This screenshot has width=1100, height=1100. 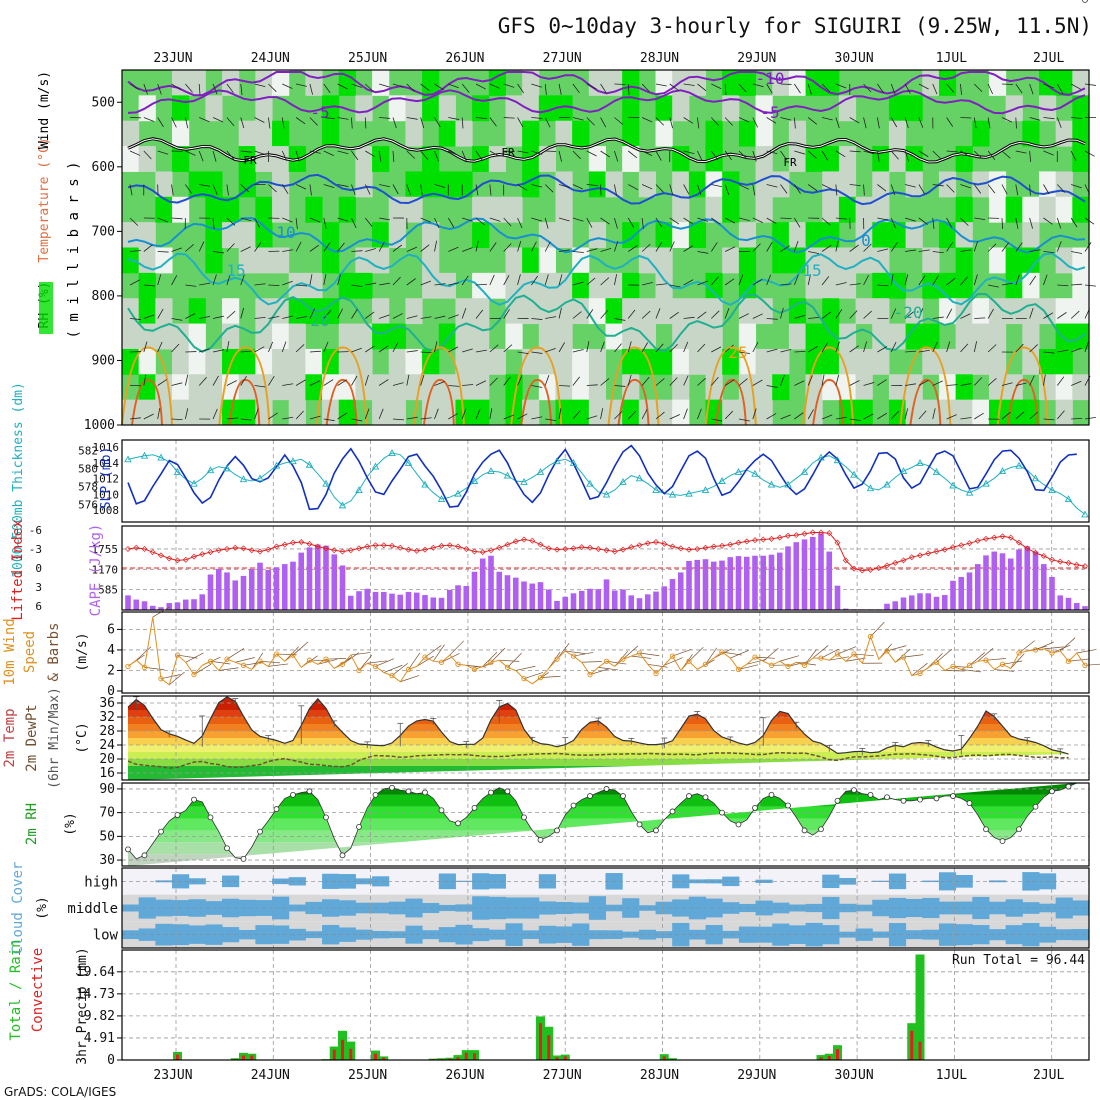 What do you see at coordinates (70, 823) in the screenshot?
I see `rh-unit-label: (%)` at bounding box center [70, 823].